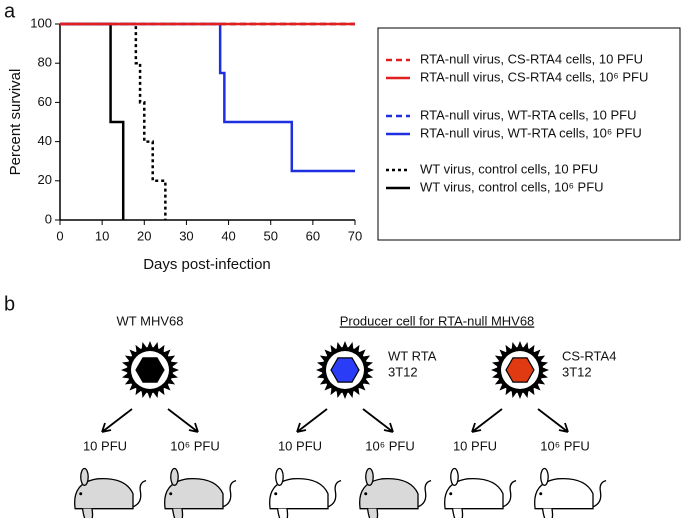  I want to click on x-tick-label: 20, so click(144, 235).